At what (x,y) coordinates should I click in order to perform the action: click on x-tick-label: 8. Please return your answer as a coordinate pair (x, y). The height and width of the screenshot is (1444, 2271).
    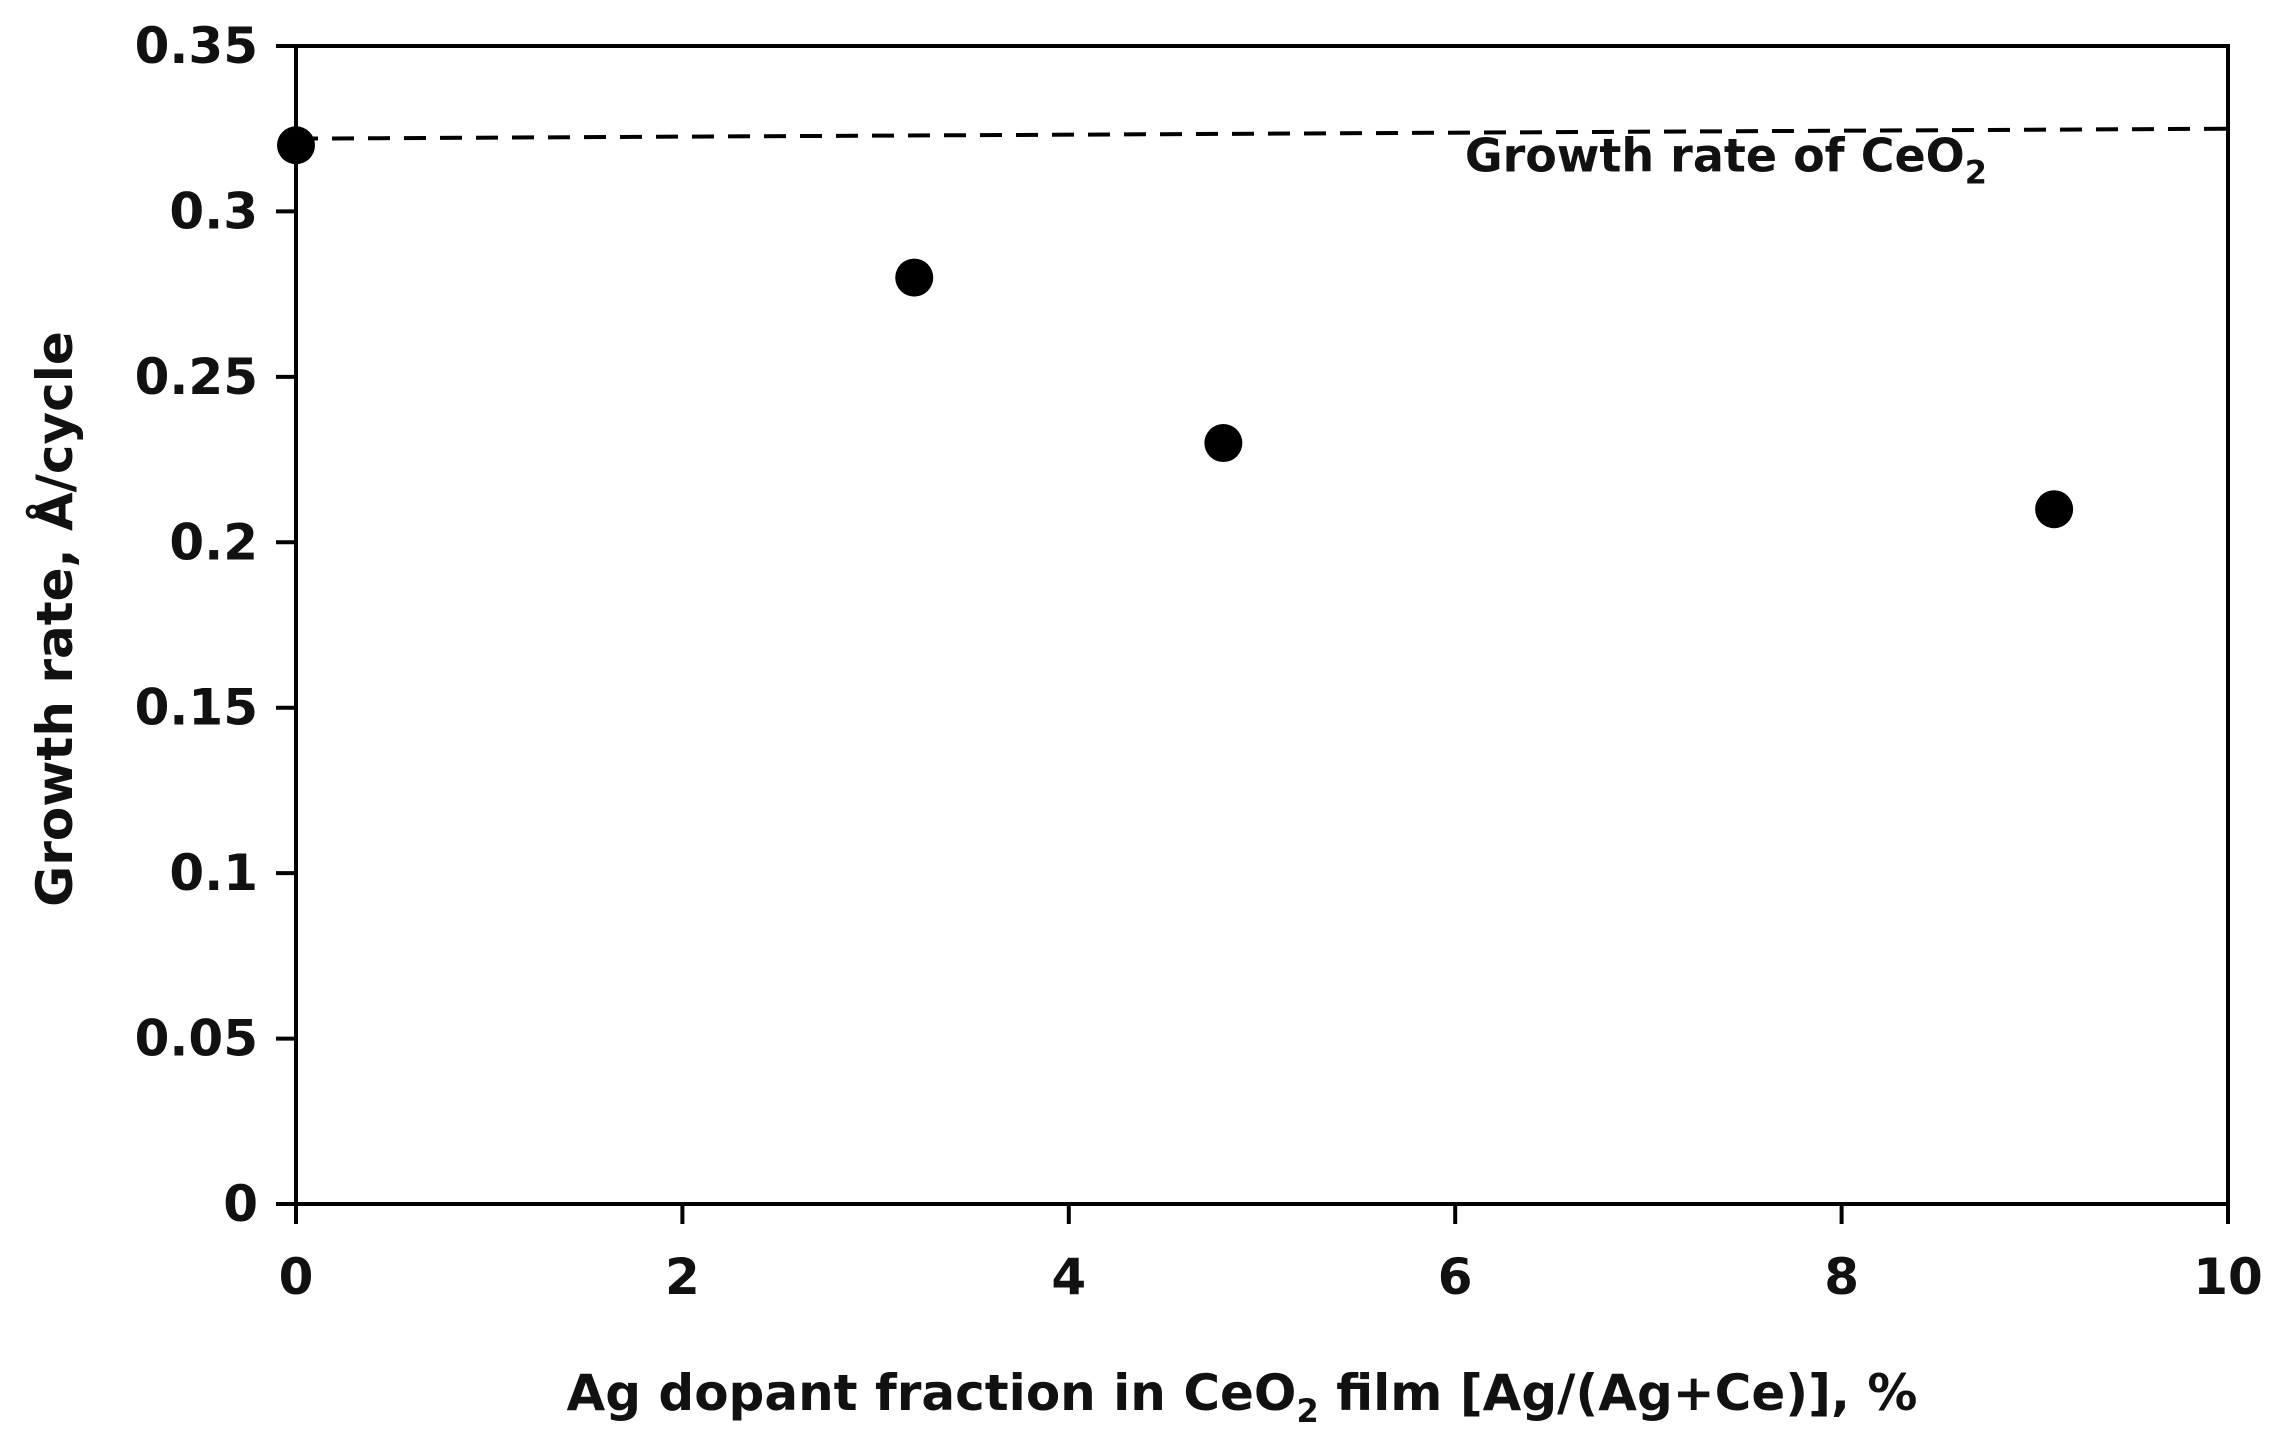
    Looking at the image, I should click on (1841, 1277).